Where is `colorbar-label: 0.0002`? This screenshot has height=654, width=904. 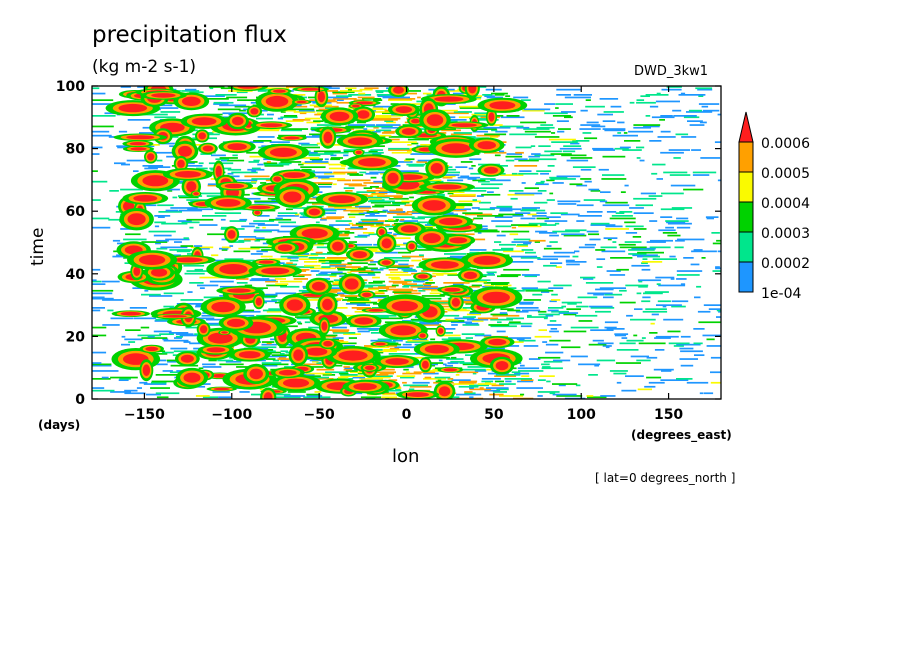
colorbar-label: 0.0002 is located at coordinates (785, 264).